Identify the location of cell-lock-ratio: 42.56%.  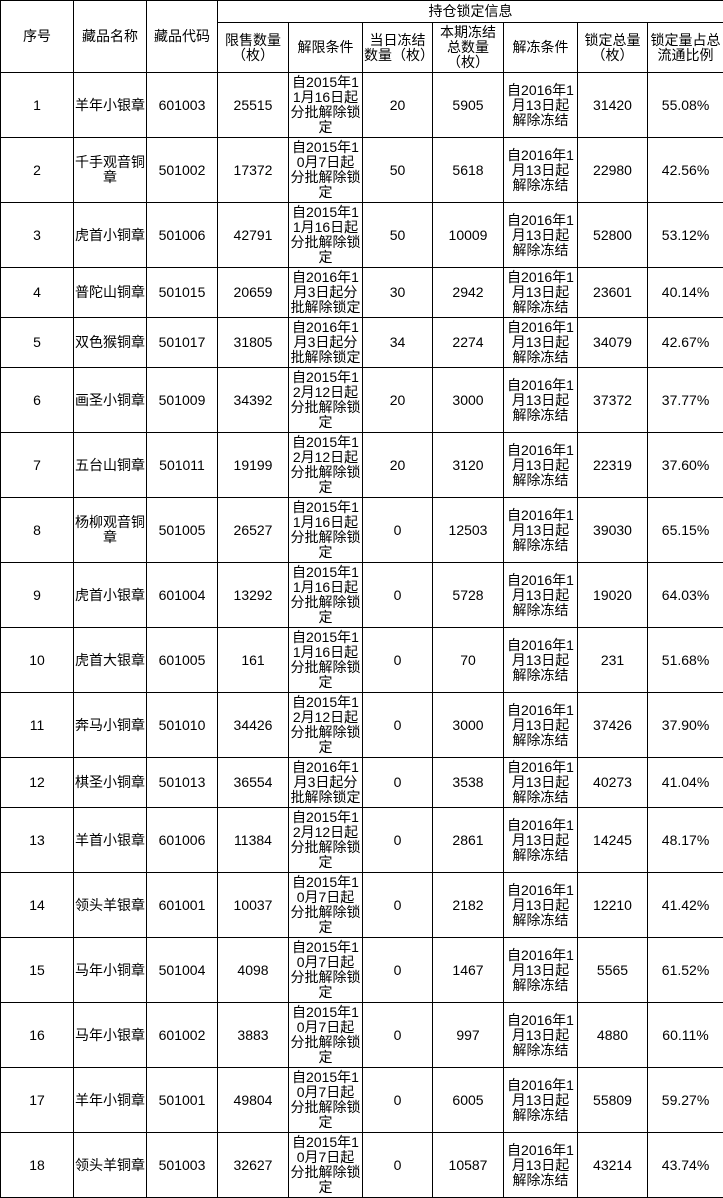
(685, 170).